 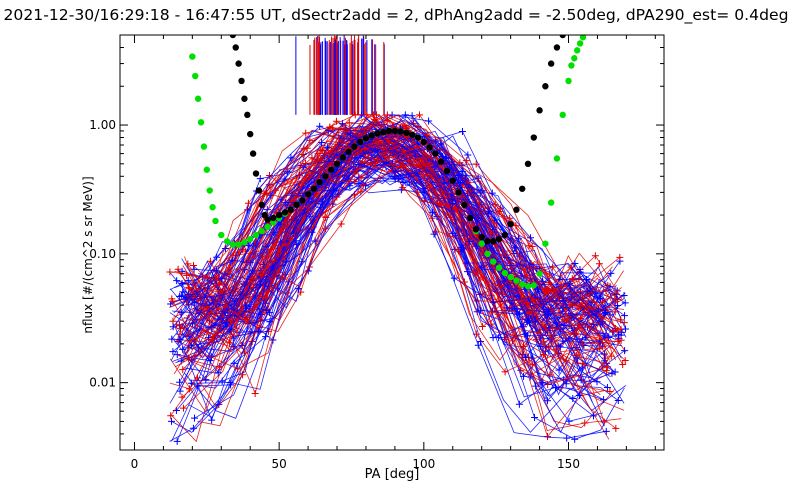 What do you see at coordinates (568, 464) in the screenshot?
I see `x-tick-label: 150` at bounding box center [568, 464].